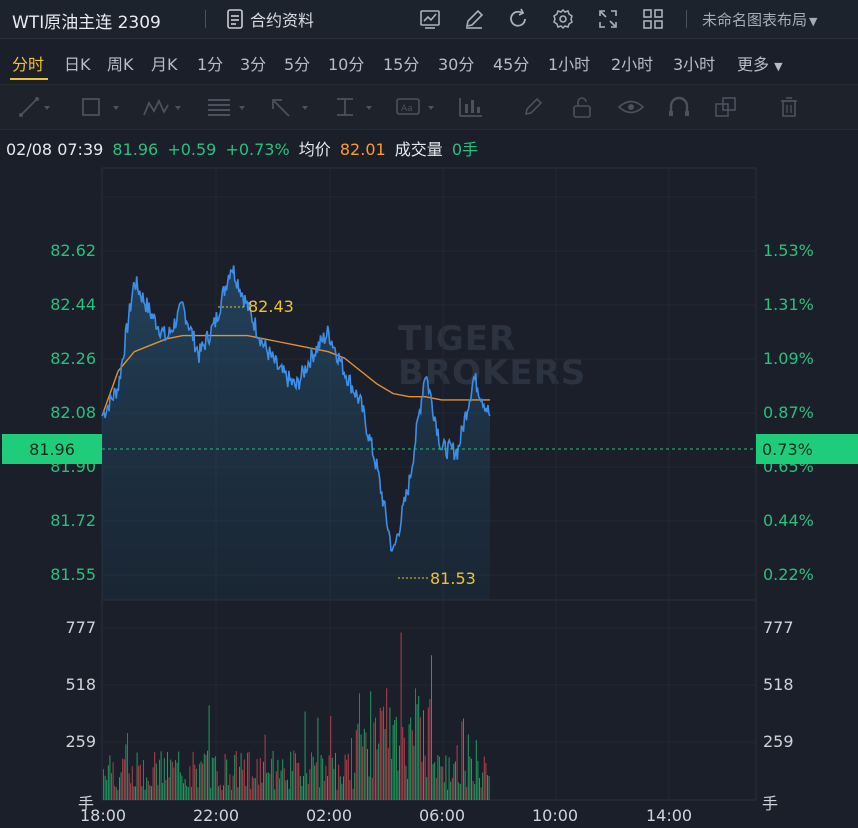 Image resolution: width=858 pixels, height=828 pixels. What do you see at coordinates (164, 64) in the screenshot?
I see `period-tab-month: 月K` at bounding box center [164, 64].